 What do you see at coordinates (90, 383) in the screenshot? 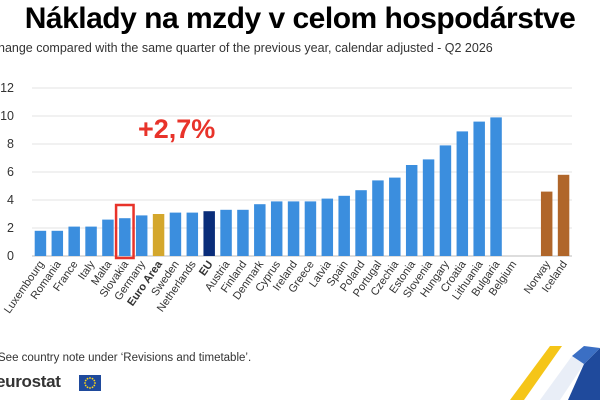
I see `eu-flag-icon` at bounding box center [90, 383].